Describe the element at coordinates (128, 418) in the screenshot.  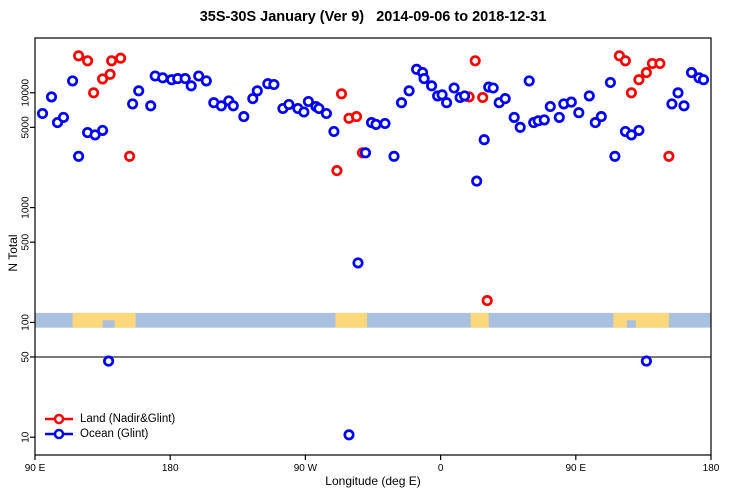
I see `legend-label-land: Land (Nadir&Glint)` at that location.